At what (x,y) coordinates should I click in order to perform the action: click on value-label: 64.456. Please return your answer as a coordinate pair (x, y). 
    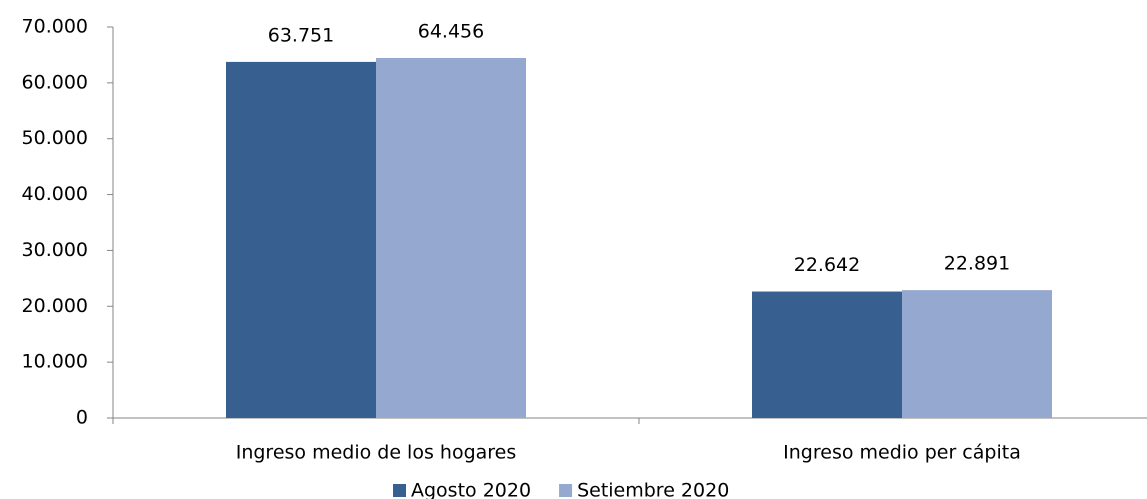
    Looking at the image, I should click on (451, 31).